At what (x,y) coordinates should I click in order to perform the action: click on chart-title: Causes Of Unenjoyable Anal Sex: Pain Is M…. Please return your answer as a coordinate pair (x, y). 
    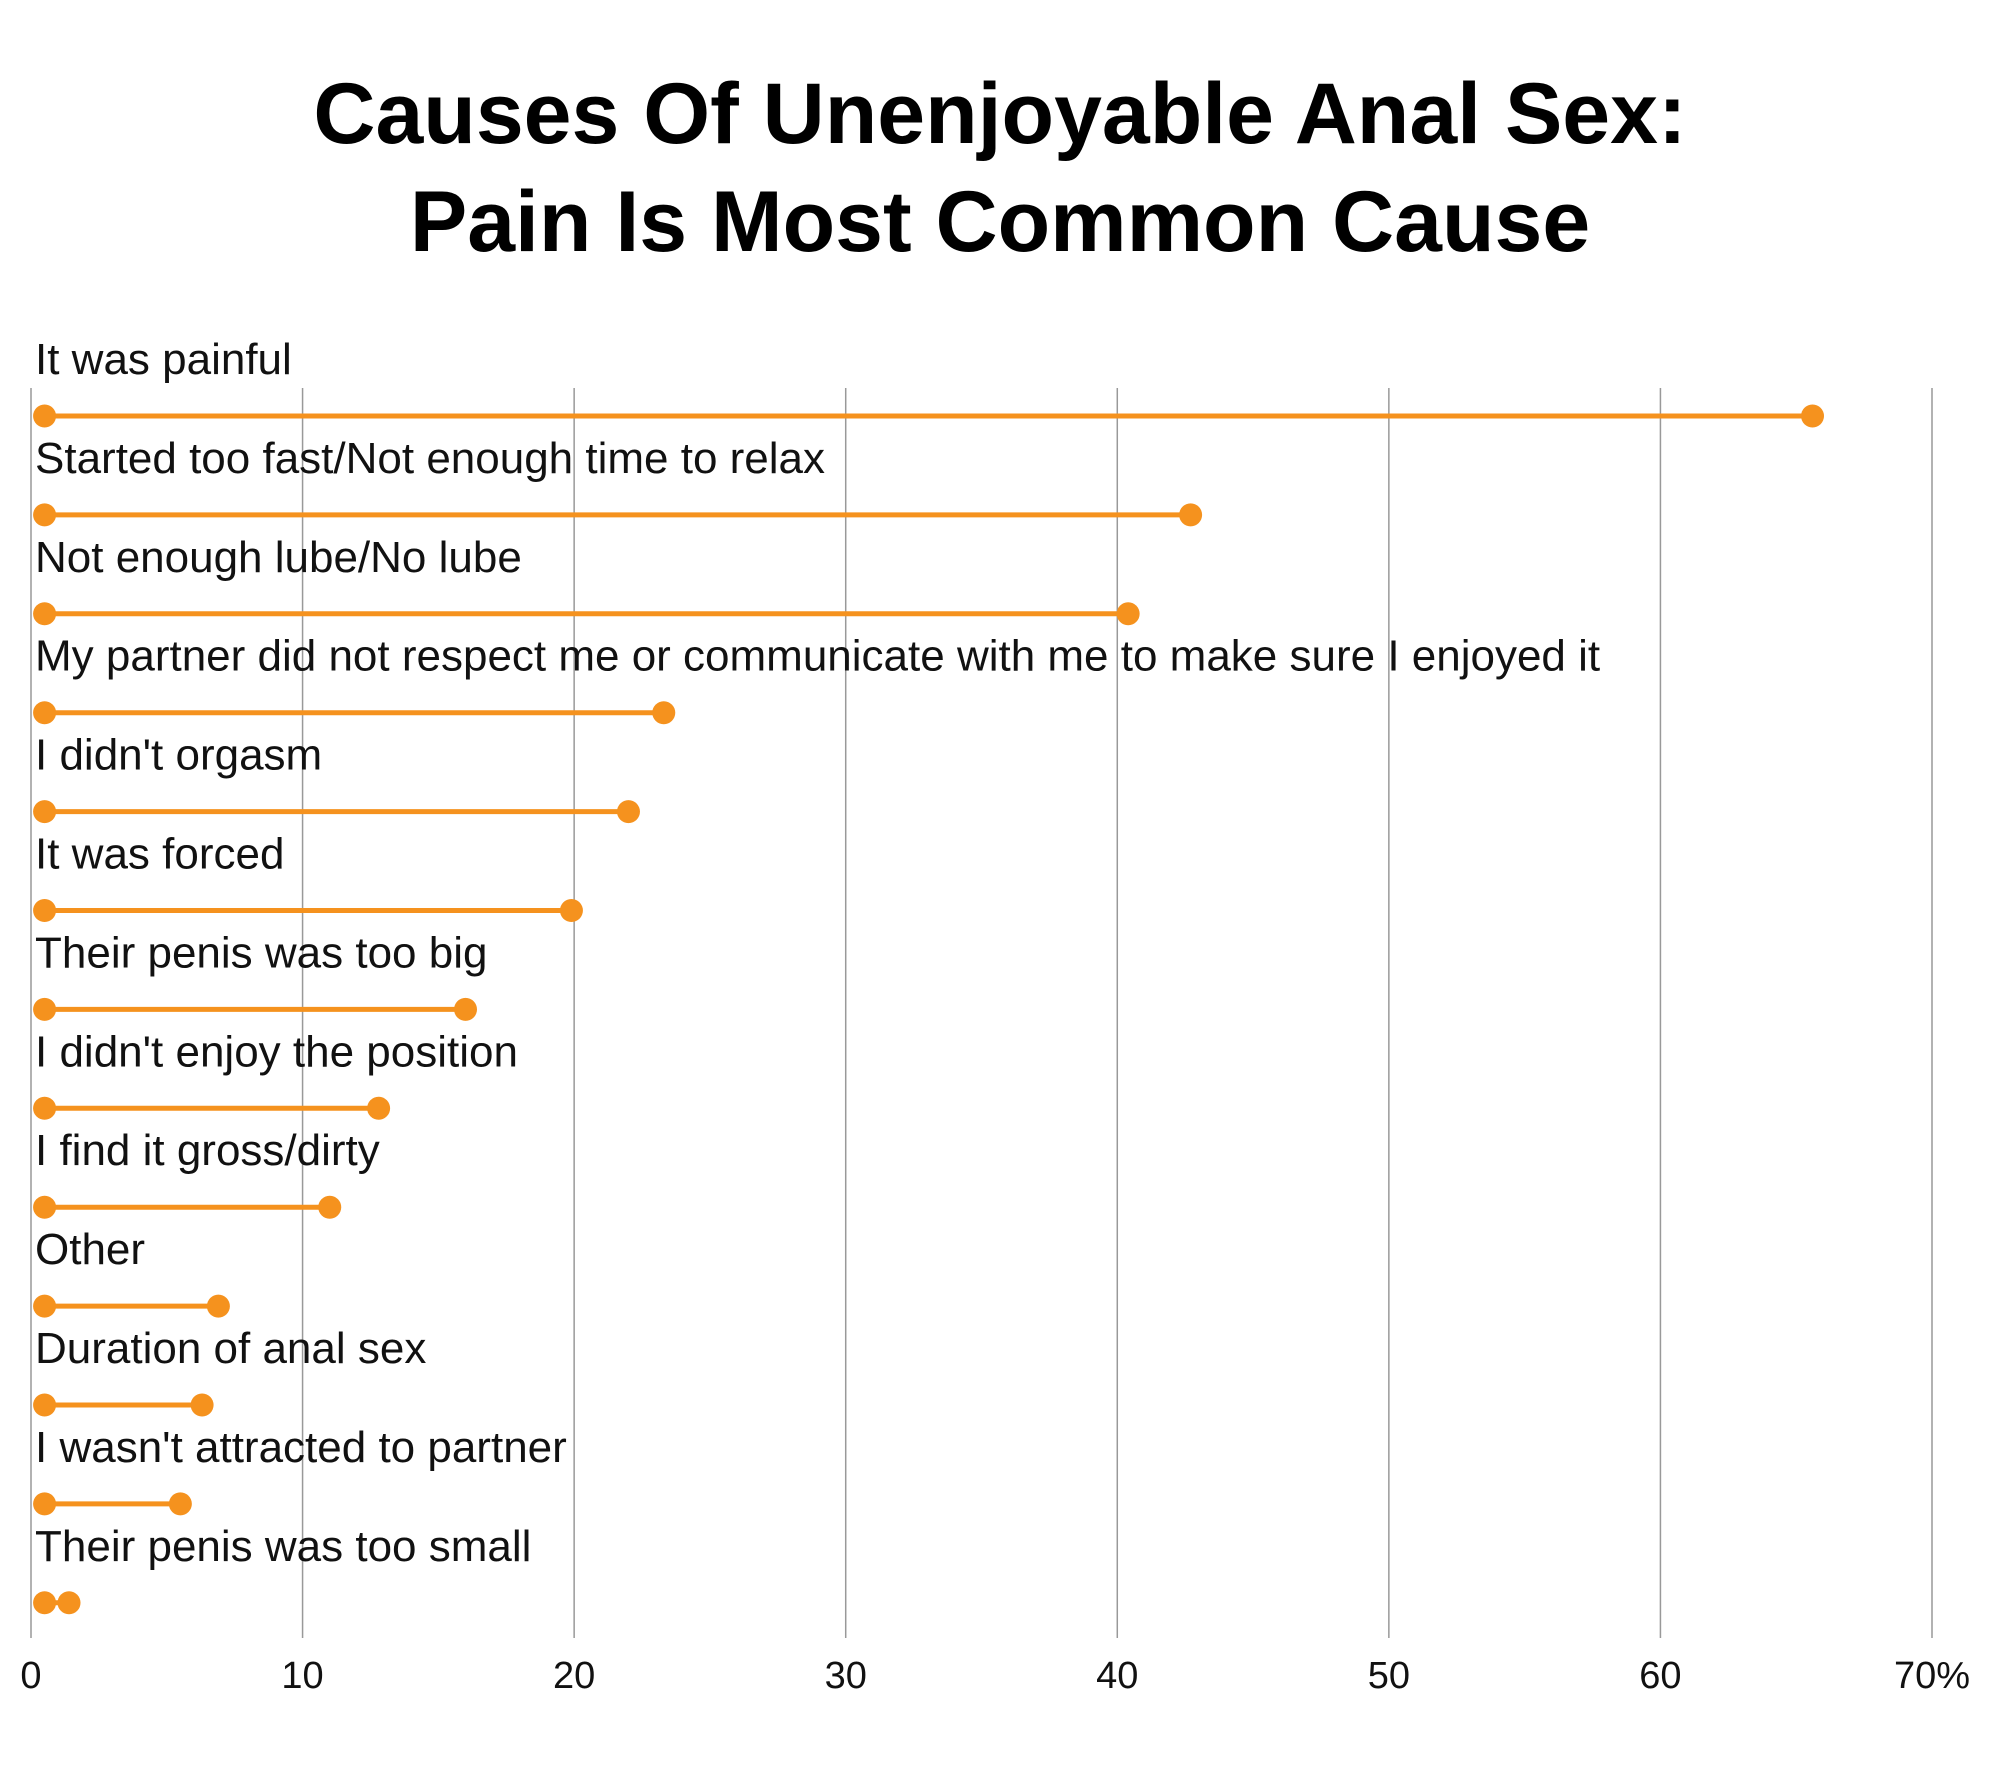
    Looking at the image, I should click on (999, 168).